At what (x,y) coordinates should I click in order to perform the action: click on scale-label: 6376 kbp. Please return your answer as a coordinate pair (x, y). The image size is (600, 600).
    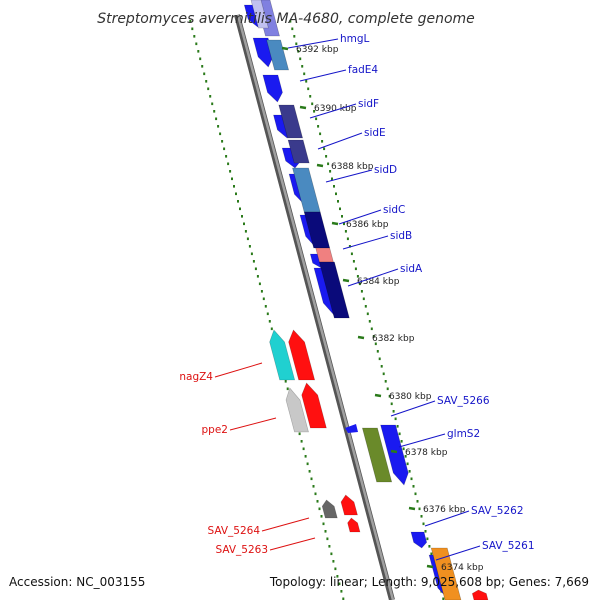
    Looking at the image, I should click on (444, 510).